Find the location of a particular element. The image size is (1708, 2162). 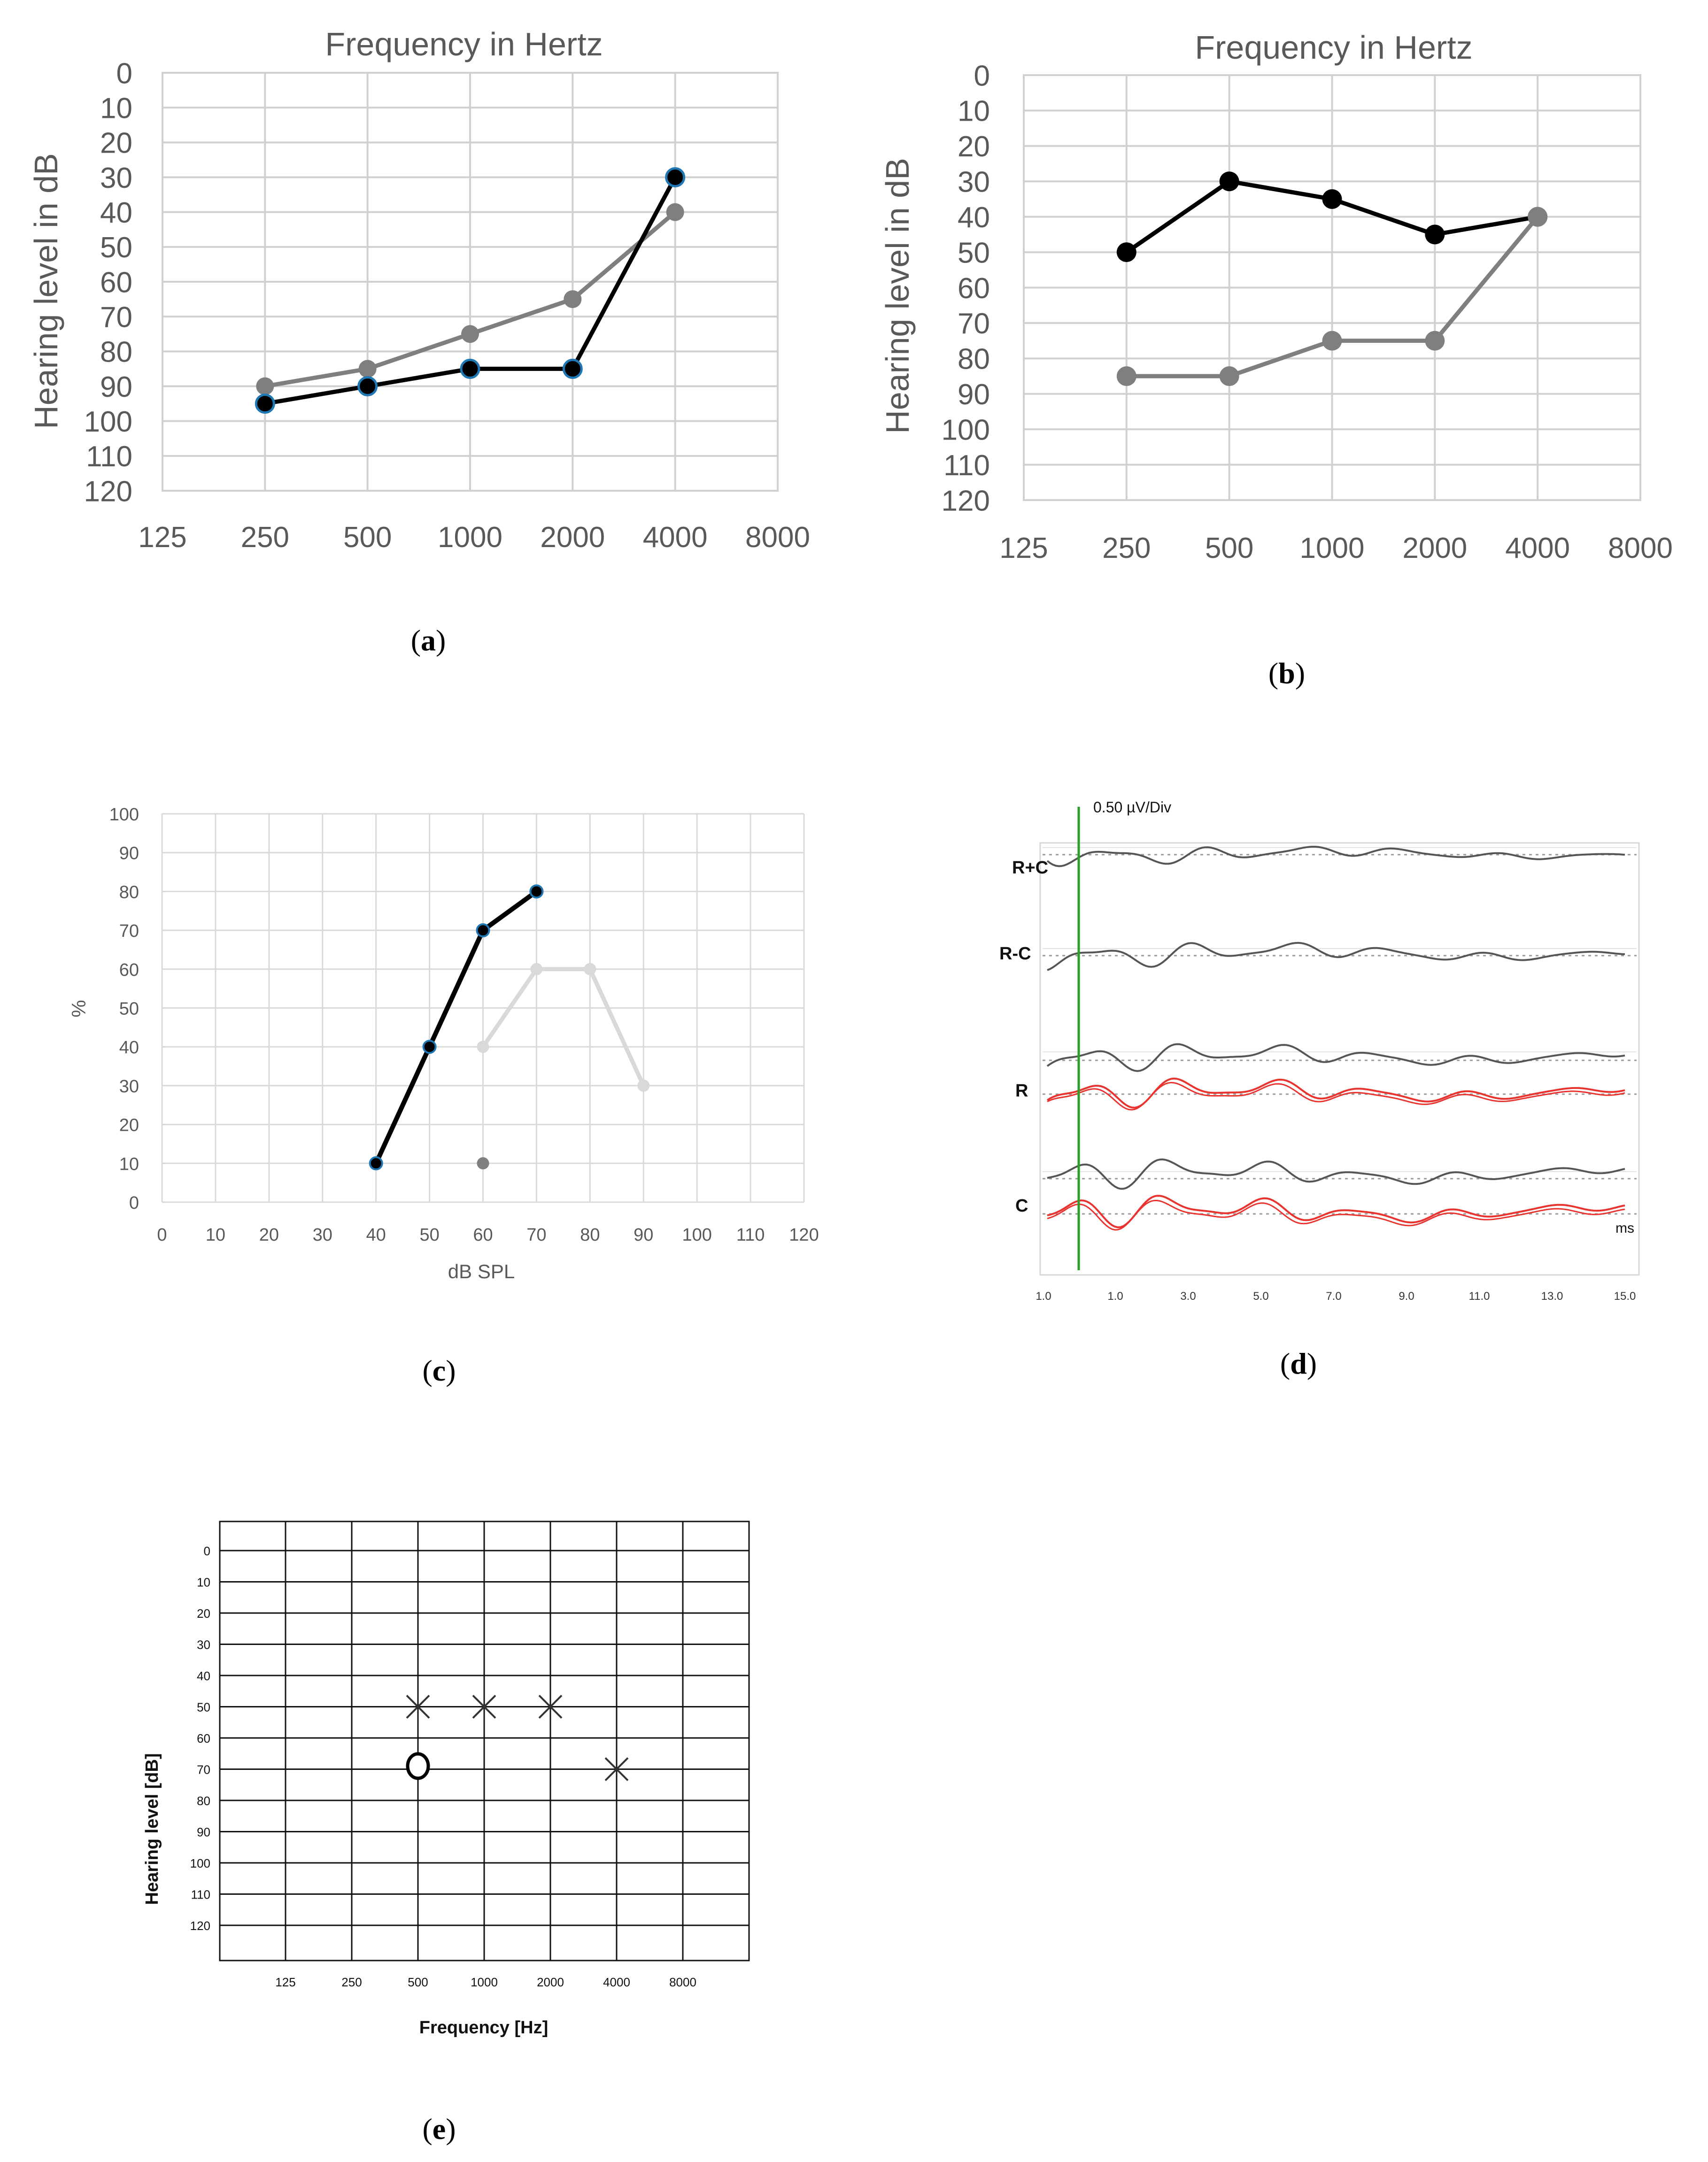

panel-c-y-ticks: 0 10 20 30 40 50 60 70 80 90 100 is located at coordinates (124, 1009).